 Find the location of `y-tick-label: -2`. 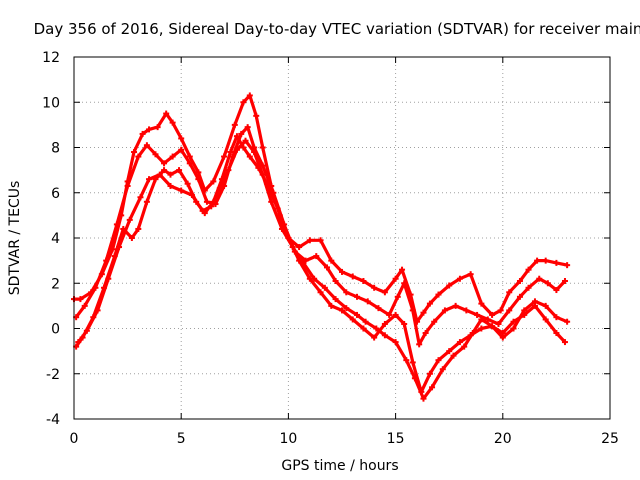

y-tick-label: -2 is located at coordinates (53, 375).